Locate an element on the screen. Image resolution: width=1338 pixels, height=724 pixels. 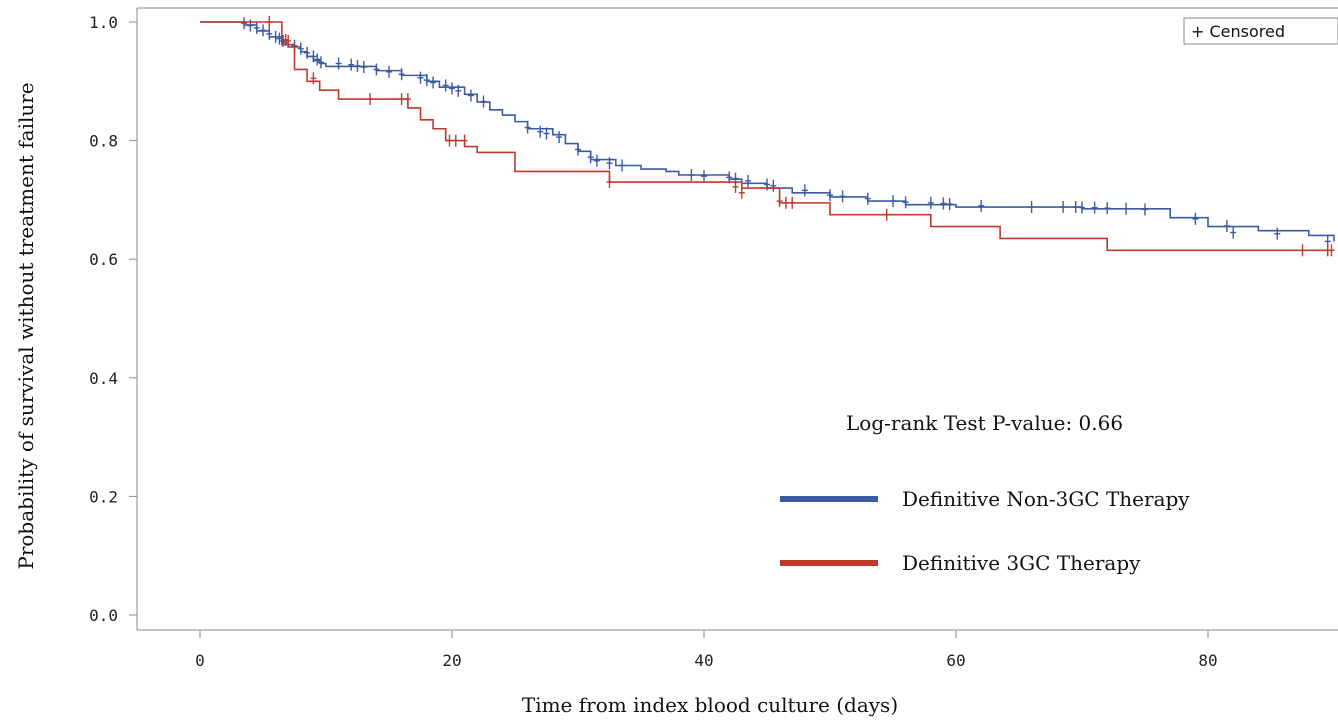
y-tick-label: 0.6 is located at coordinates (103, 259).